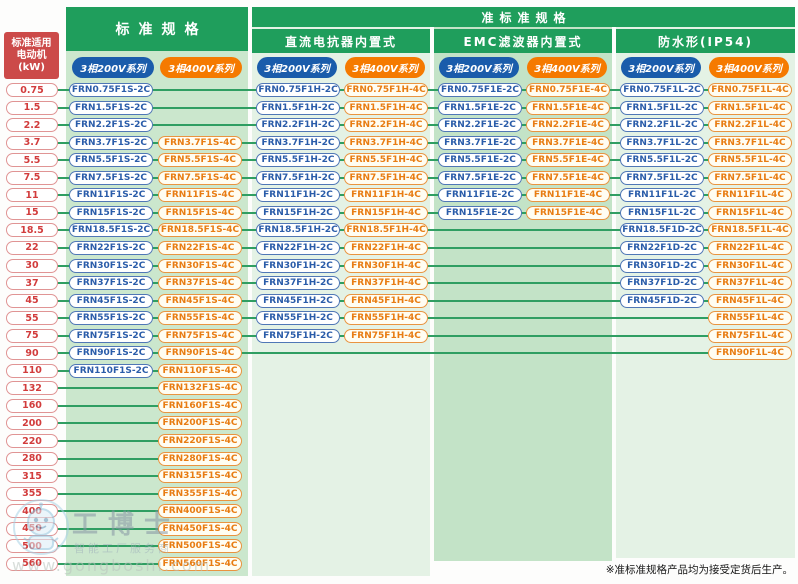 This screenshot has width=798, height=584. I want to click on model-pill: FRN11F1E-4C, so click(568, 195).